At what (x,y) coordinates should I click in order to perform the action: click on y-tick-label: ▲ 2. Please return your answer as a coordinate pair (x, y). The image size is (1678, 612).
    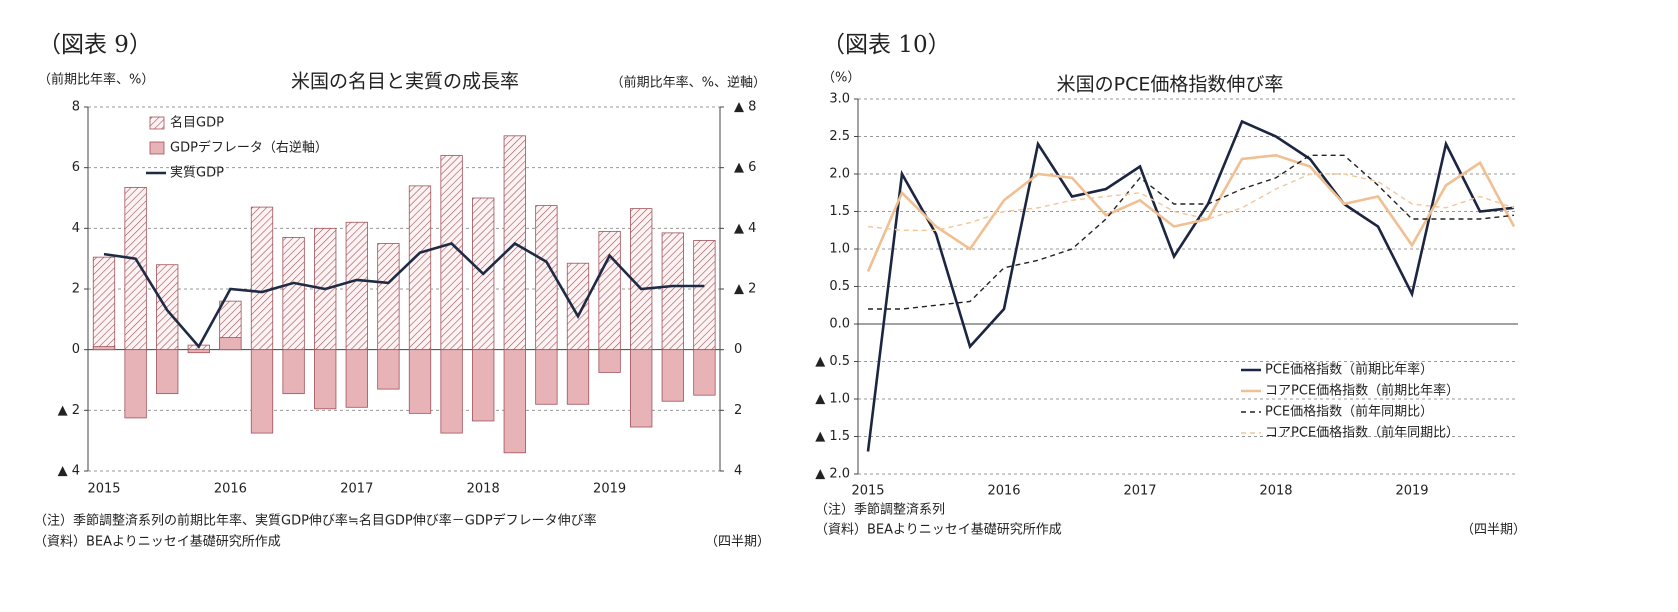
    Looking at the image, I should click on (69, 410).